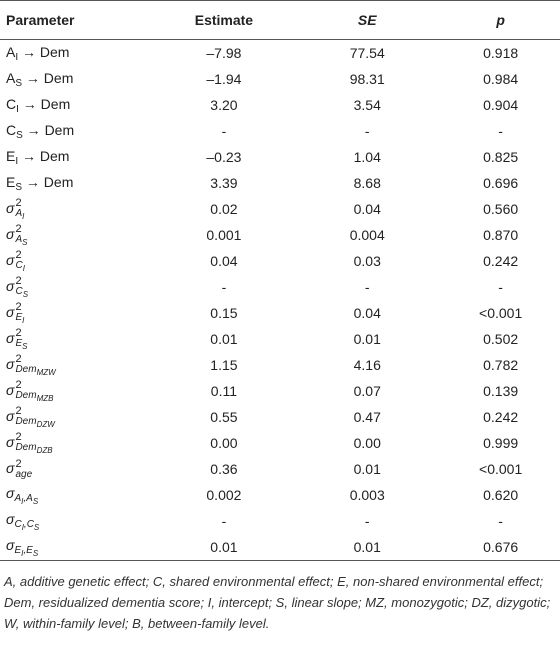 The height and width of the screenshot is (660, 560). What do you see at coordinates (280, 443) in the screenshot?
I see `table-row: σ 2 DemDZB 0.00 0.00 0.999` at bounding box center [280, 443].